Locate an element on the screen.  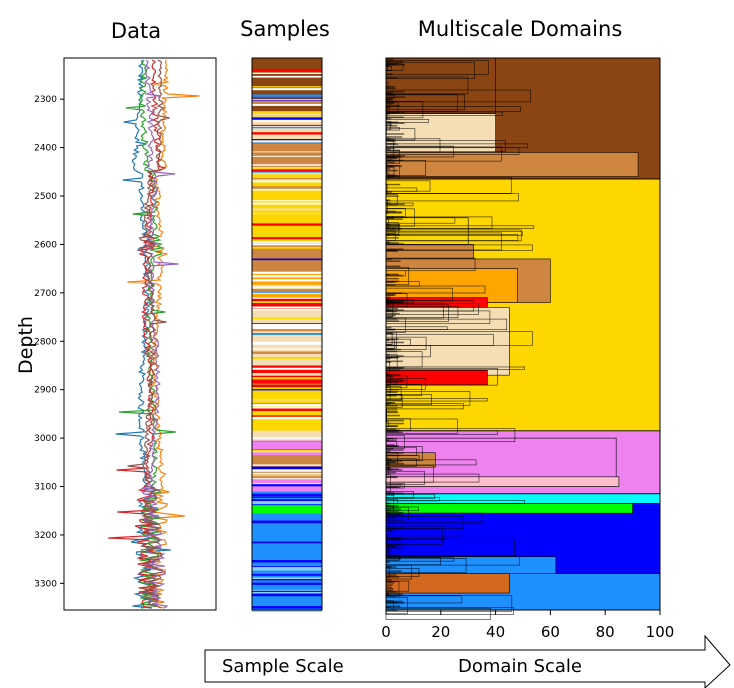
y-tick-label: 2600 is located at coordinates (45, 245).